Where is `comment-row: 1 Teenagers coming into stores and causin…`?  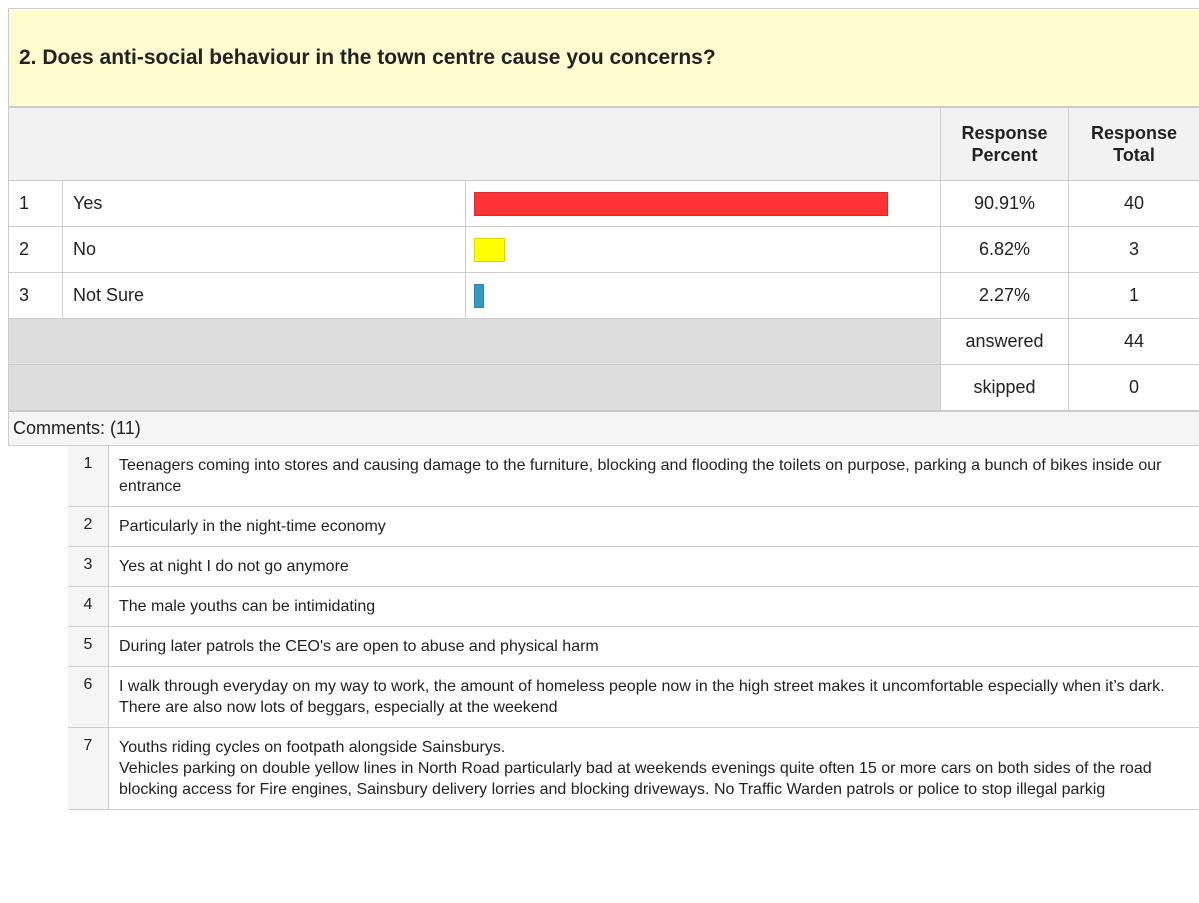 comment-row: 1 Teenagers coming into stores and causin… is located at coordinates (633, 476).